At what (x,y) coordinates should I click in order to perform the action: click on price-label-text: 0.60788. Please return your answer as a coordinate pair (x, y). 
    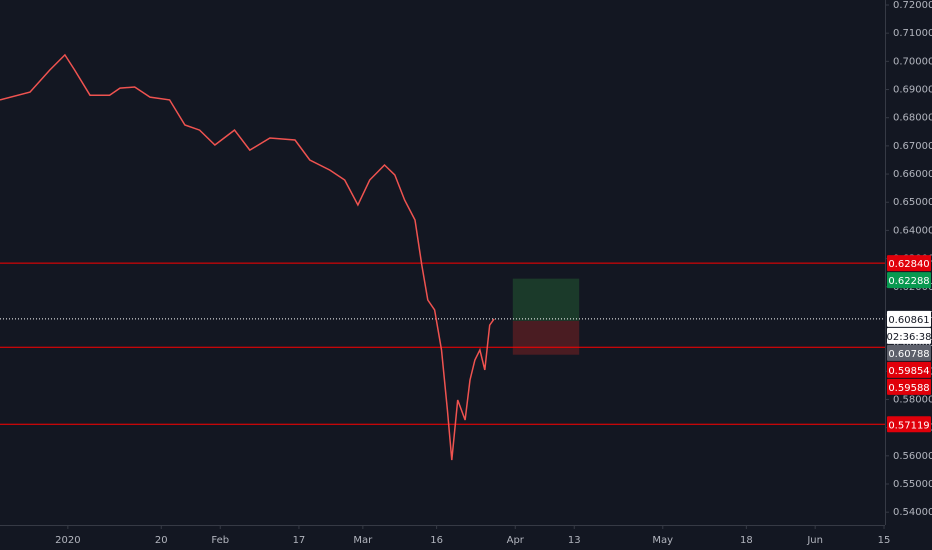
    Looking at the image, I should click on (908, 354).